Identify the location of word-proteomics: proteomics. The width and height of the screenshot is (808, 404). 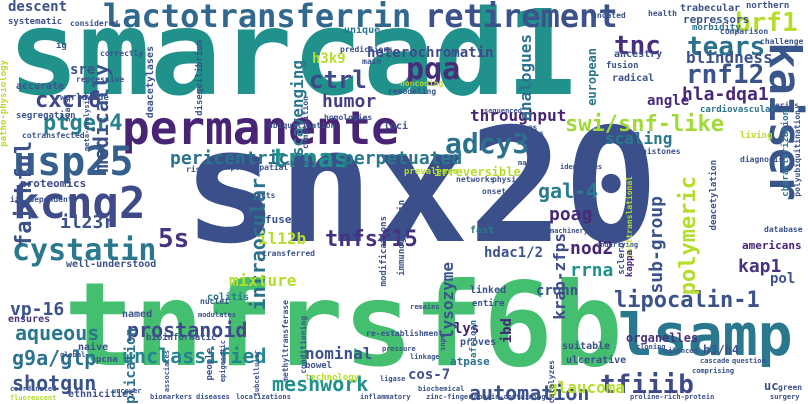
(53, 183).